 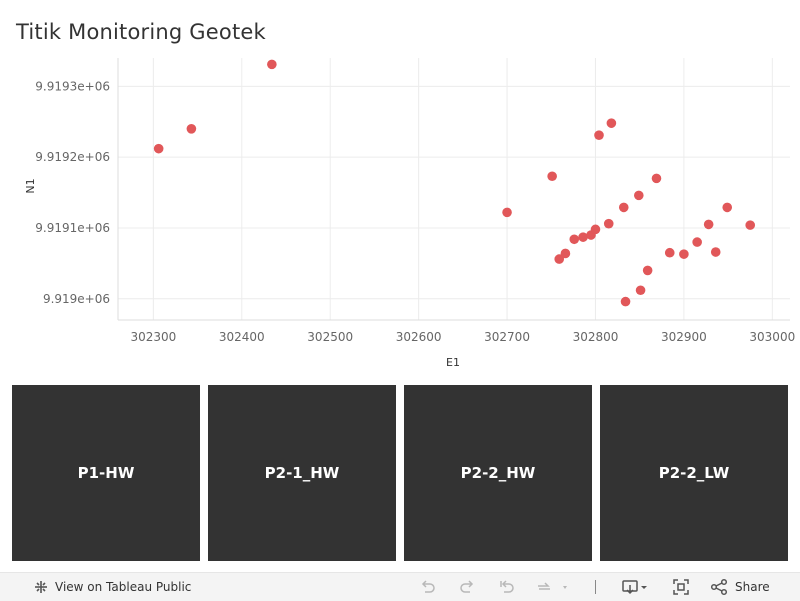 I want to click on x-tick-label: 302300, so click(x=153, y=337).